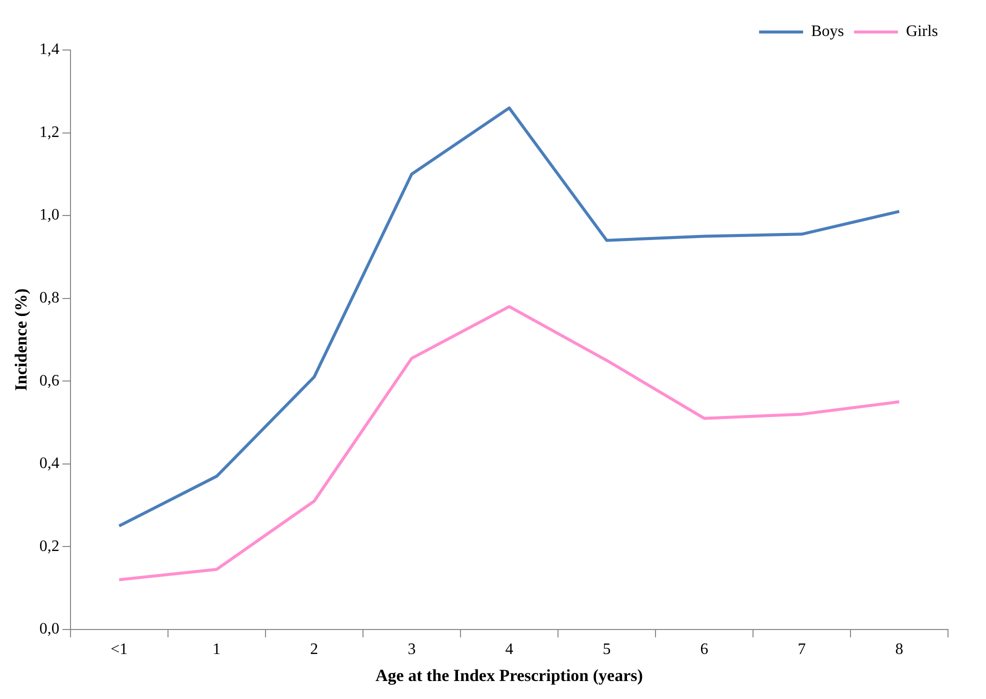  What do you see at coordinates (802, 649) in the screenshot?
I see `x-tick-label: 7` at bounding box center [802, 649].